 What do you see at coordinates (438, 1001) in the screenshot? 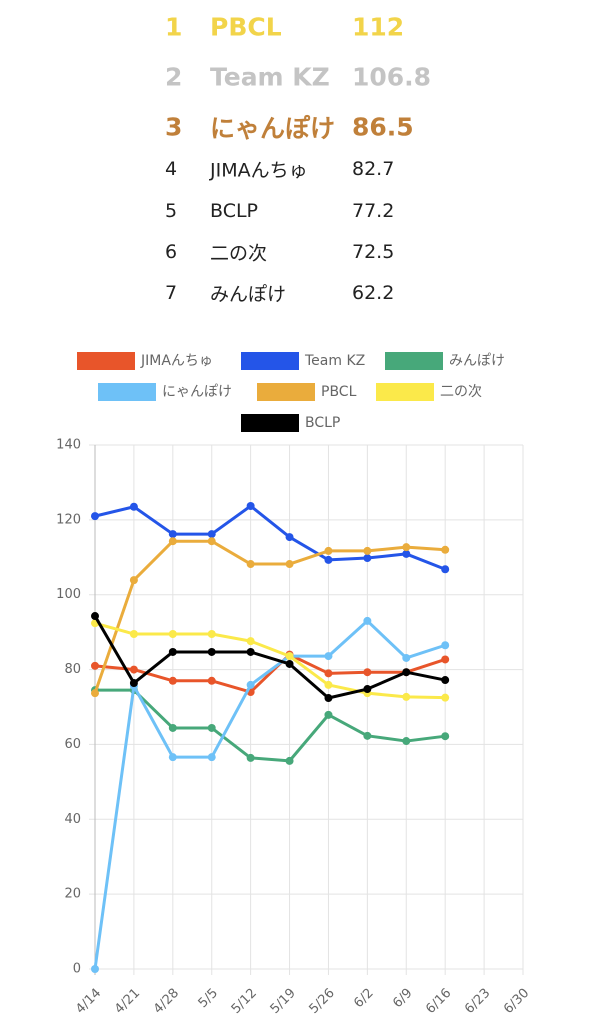
I see `x-tick-label: 6/16` at bounding box center [438, 1001].